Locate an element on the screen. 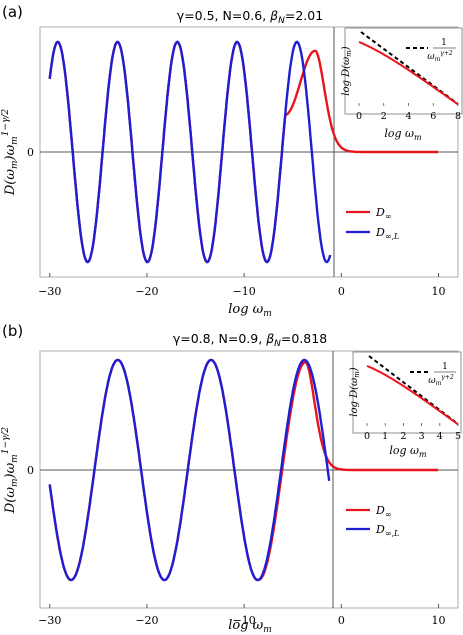 The image size is (463, 635). inset-x-ticks: 0 2 4 6 8 is located at coordinates (408, 112).